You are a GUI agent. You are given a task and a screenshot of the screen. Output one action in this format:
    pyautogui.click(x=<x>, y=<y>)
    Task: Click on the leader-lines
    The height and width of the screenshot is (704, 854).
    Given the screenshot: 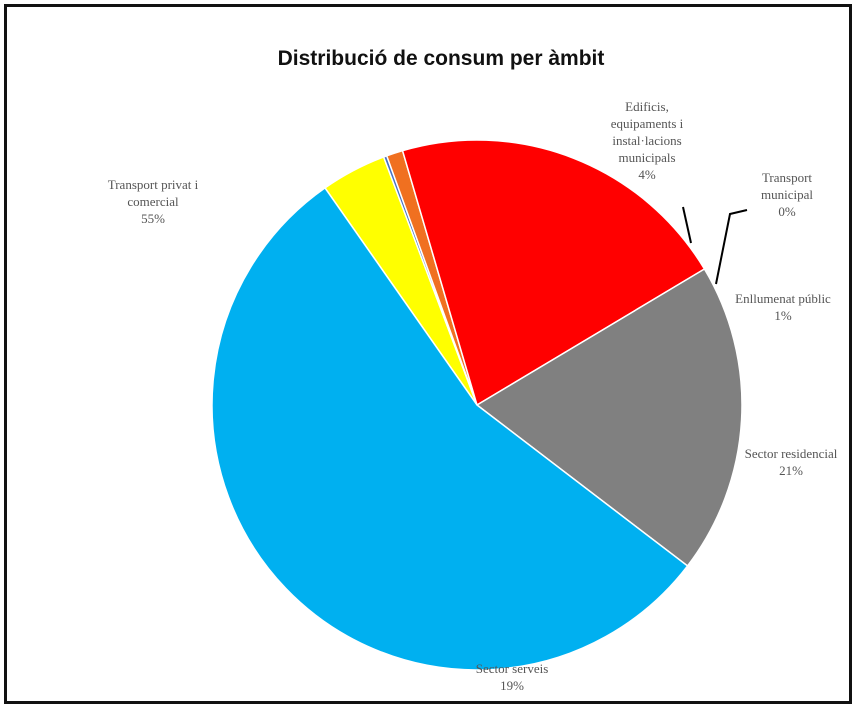 What is the action you would take?
    pyautogui.click(x=715, y=245)
    